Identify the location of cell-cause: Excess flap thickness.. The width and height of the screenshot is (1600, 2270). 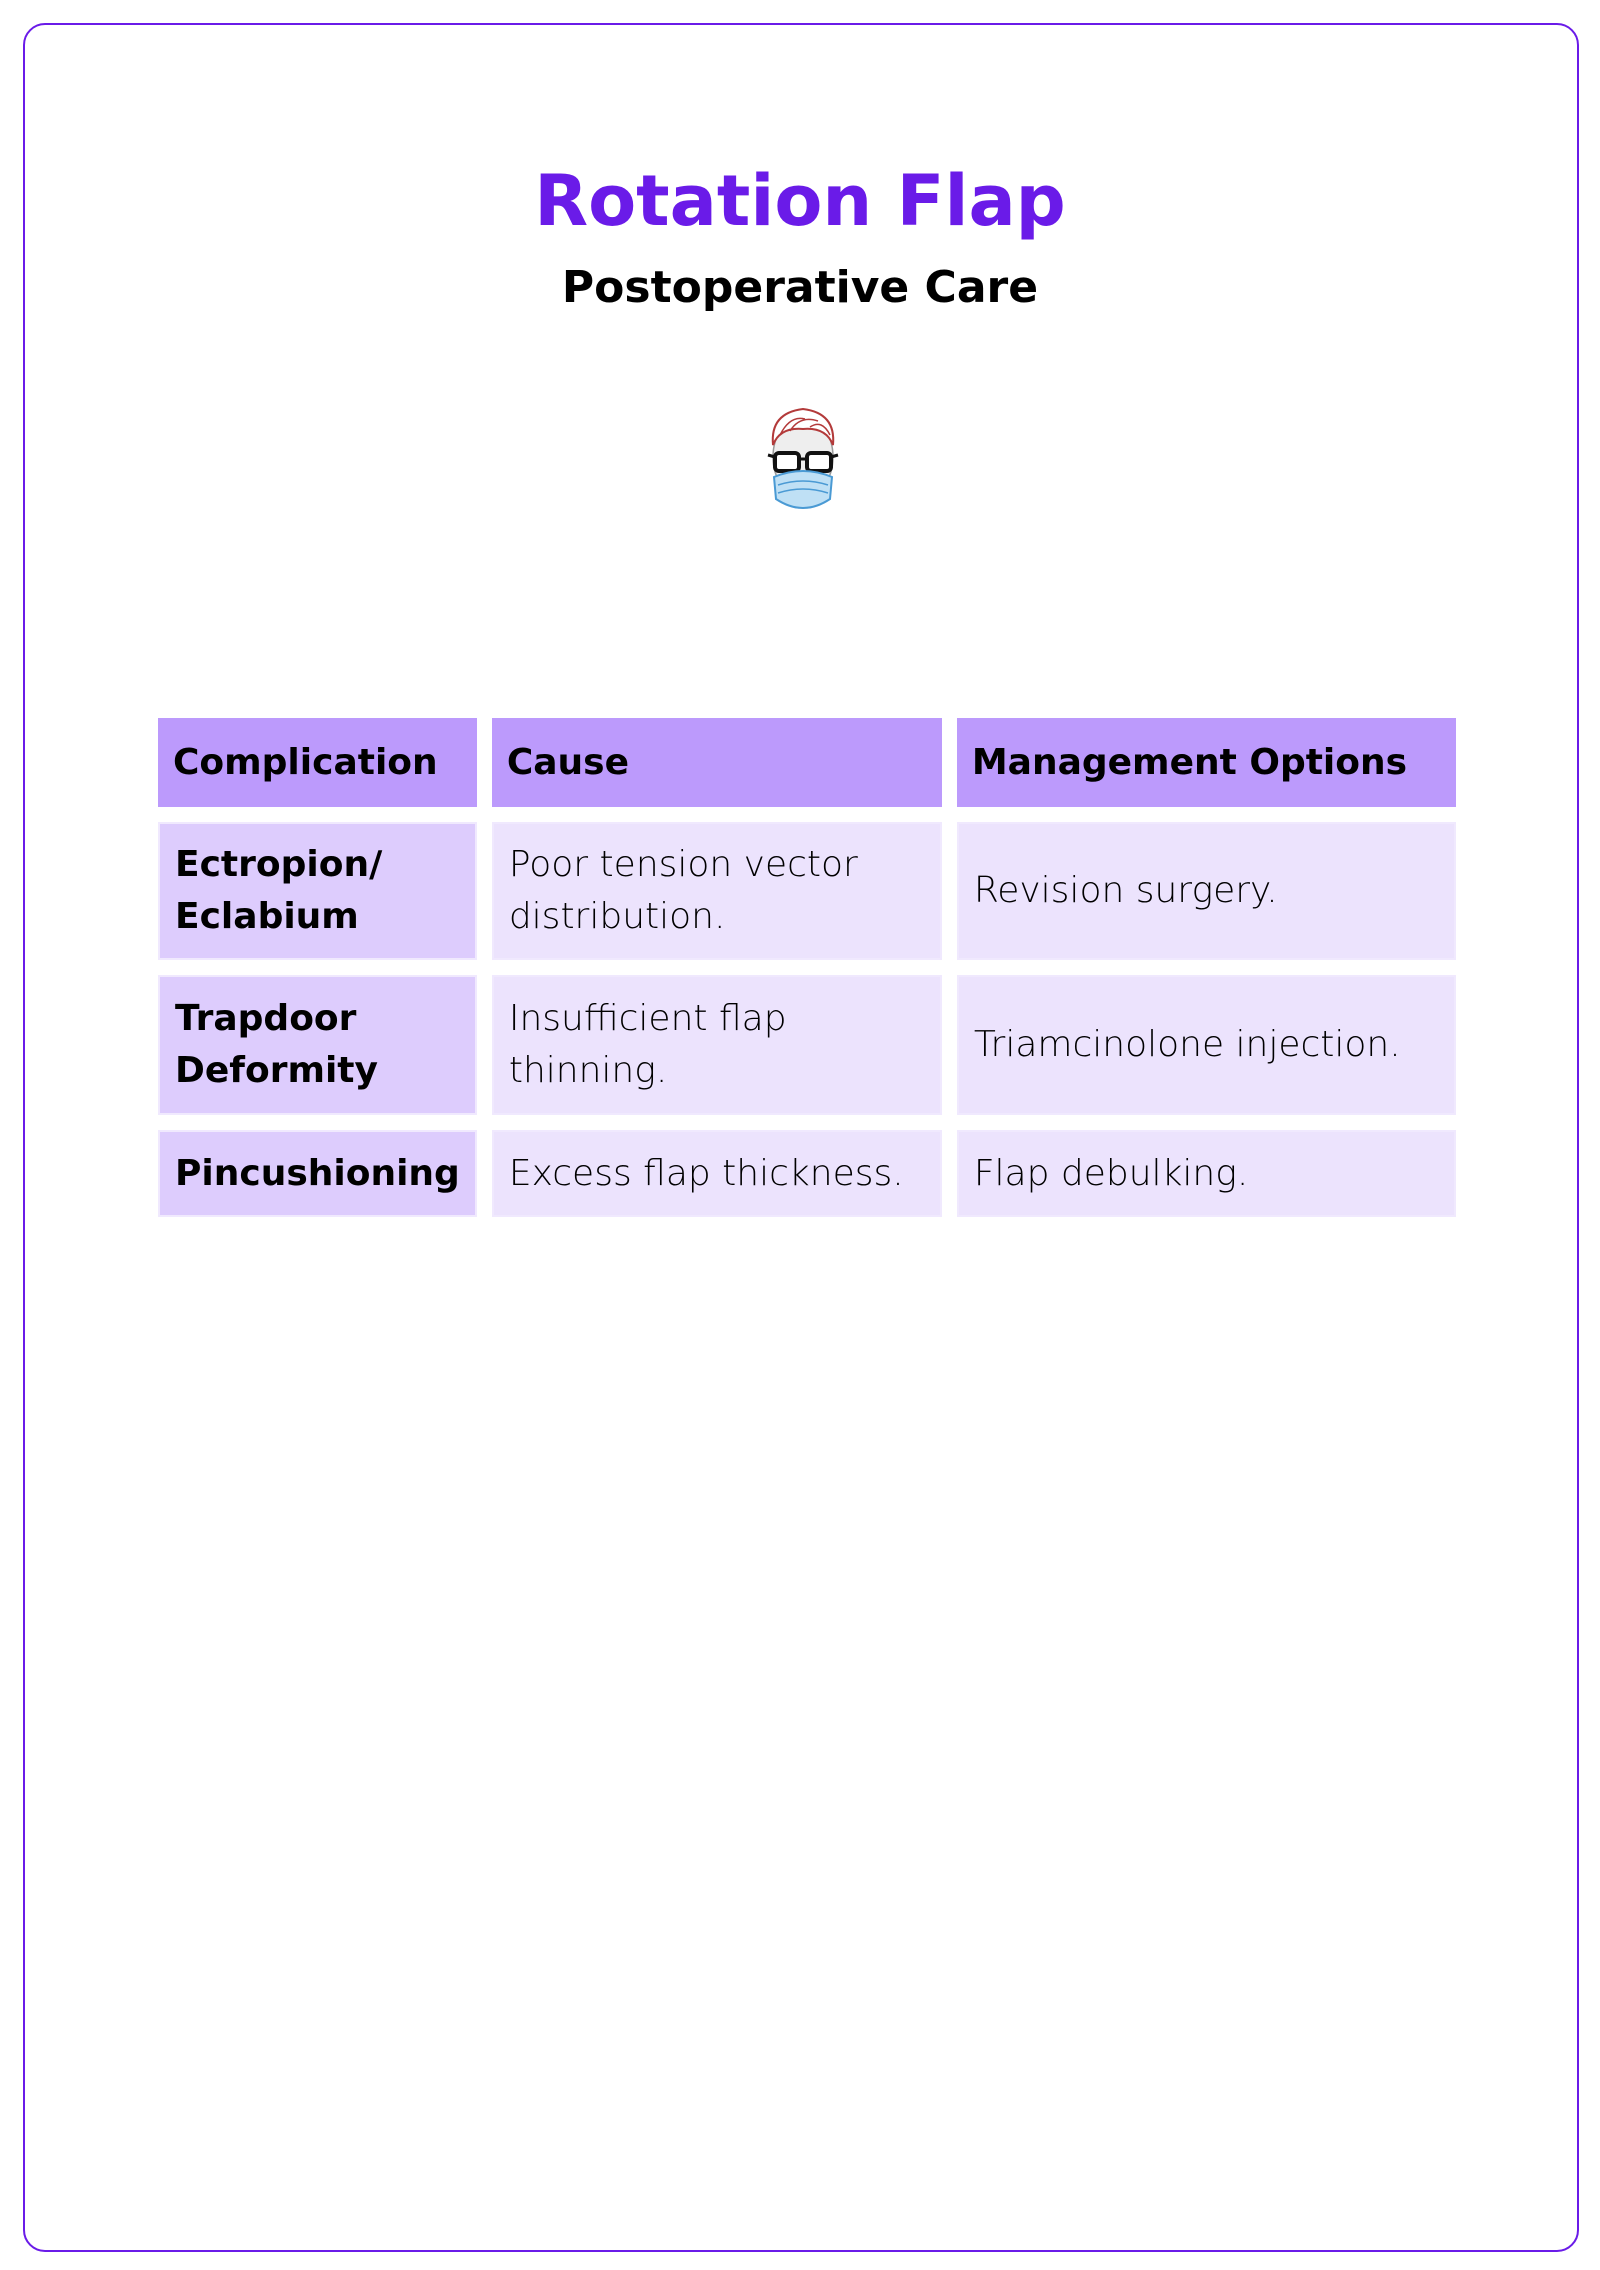
(716, 1173).